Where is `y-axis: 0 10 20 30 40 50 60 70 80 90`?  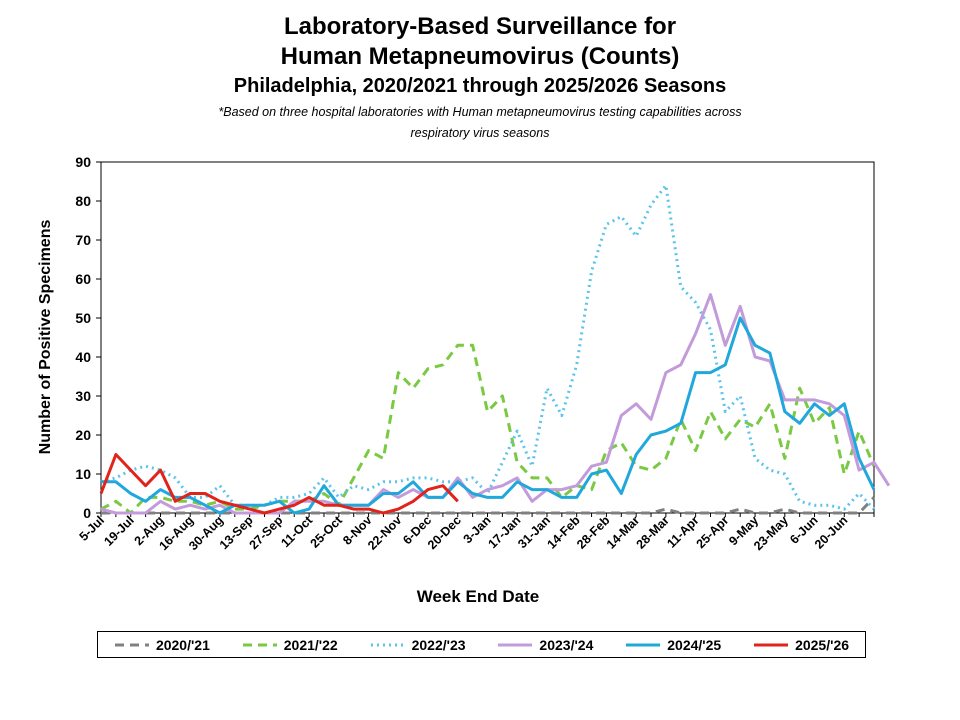 y-axis: 0 10 20 30 40 50 60 70 80 90 is located at coordinates (88, 337).